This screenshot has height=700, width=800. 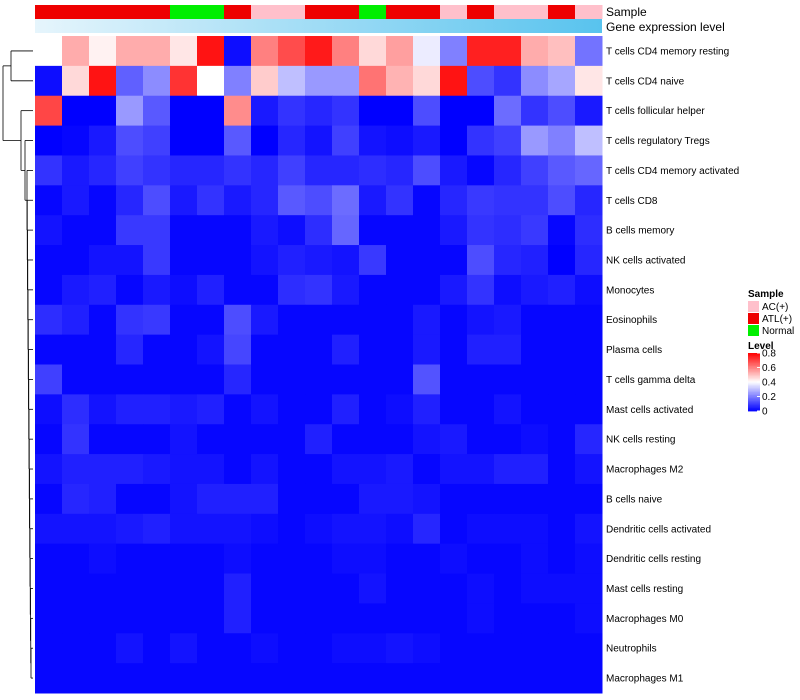 I want to click on colorbar-tick-label: 0, so click(x=765, y=412).